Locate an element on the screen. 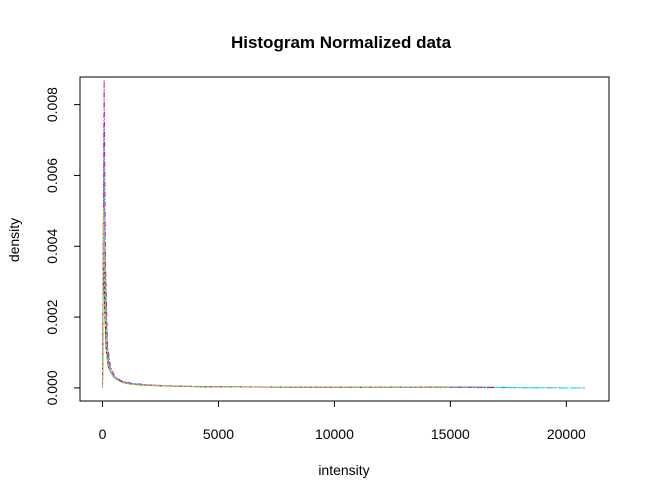 The height and width of the screenshot is (500, 650). y-axis: 0.000 0.002 0.004 0.006 0.008 is located at coordinates (62, 246).